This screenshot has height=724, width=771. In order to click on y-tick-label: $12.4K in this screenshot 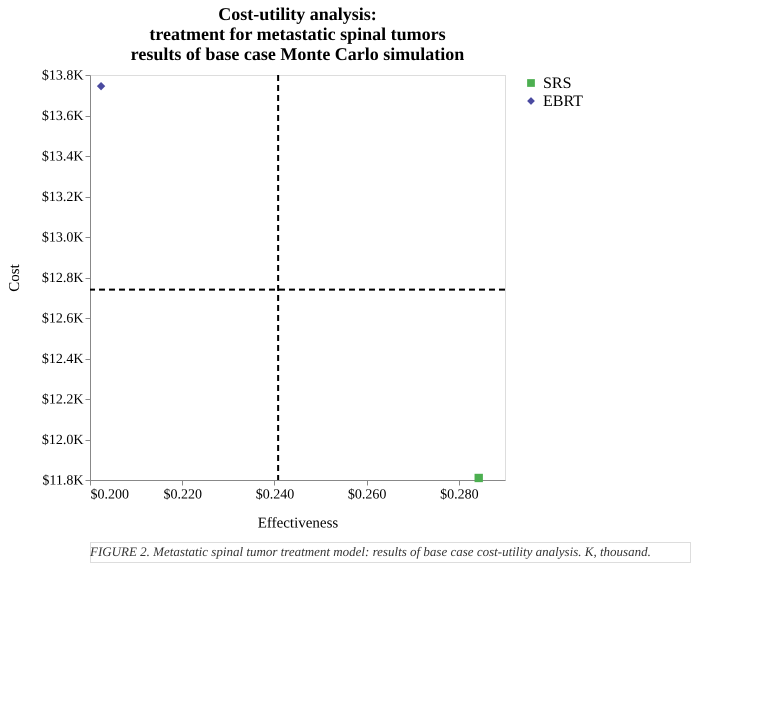, I will do `click(63, 359)`.